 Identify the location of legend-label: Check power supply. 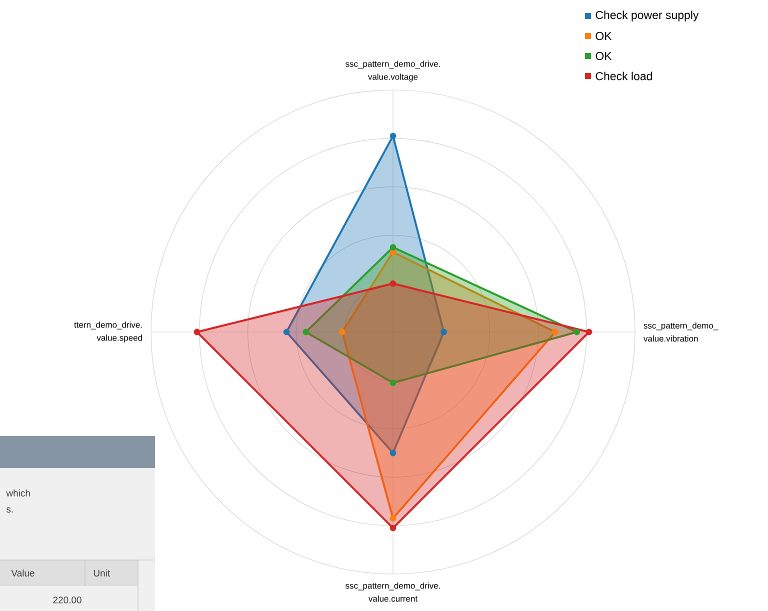
(647, 16).